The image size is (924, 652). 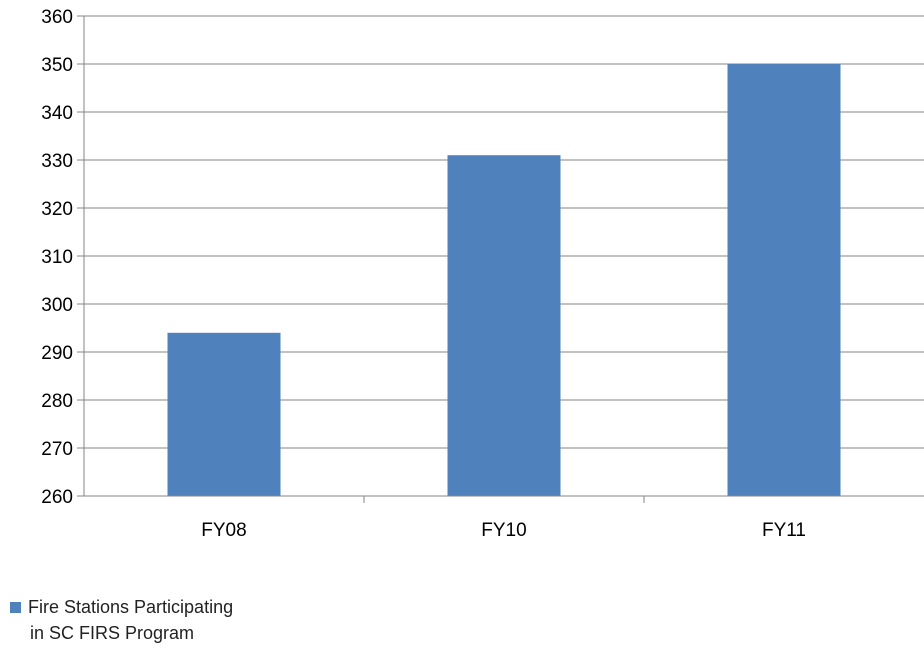 I want to click on x-tick-label: FY10, so click(x=503, y=530).